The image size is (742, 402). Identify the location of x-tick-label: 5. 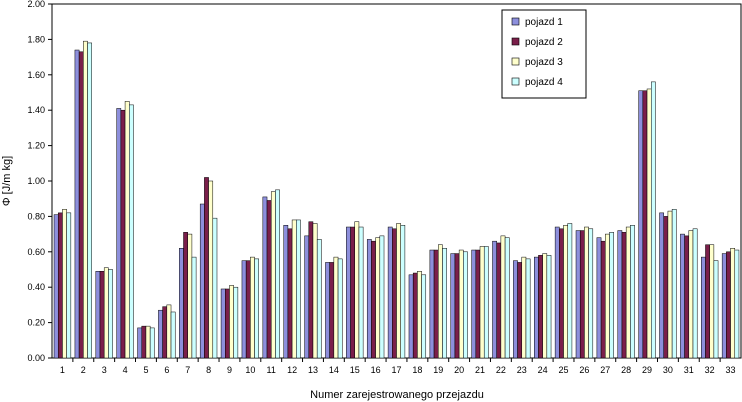
(145, 370).